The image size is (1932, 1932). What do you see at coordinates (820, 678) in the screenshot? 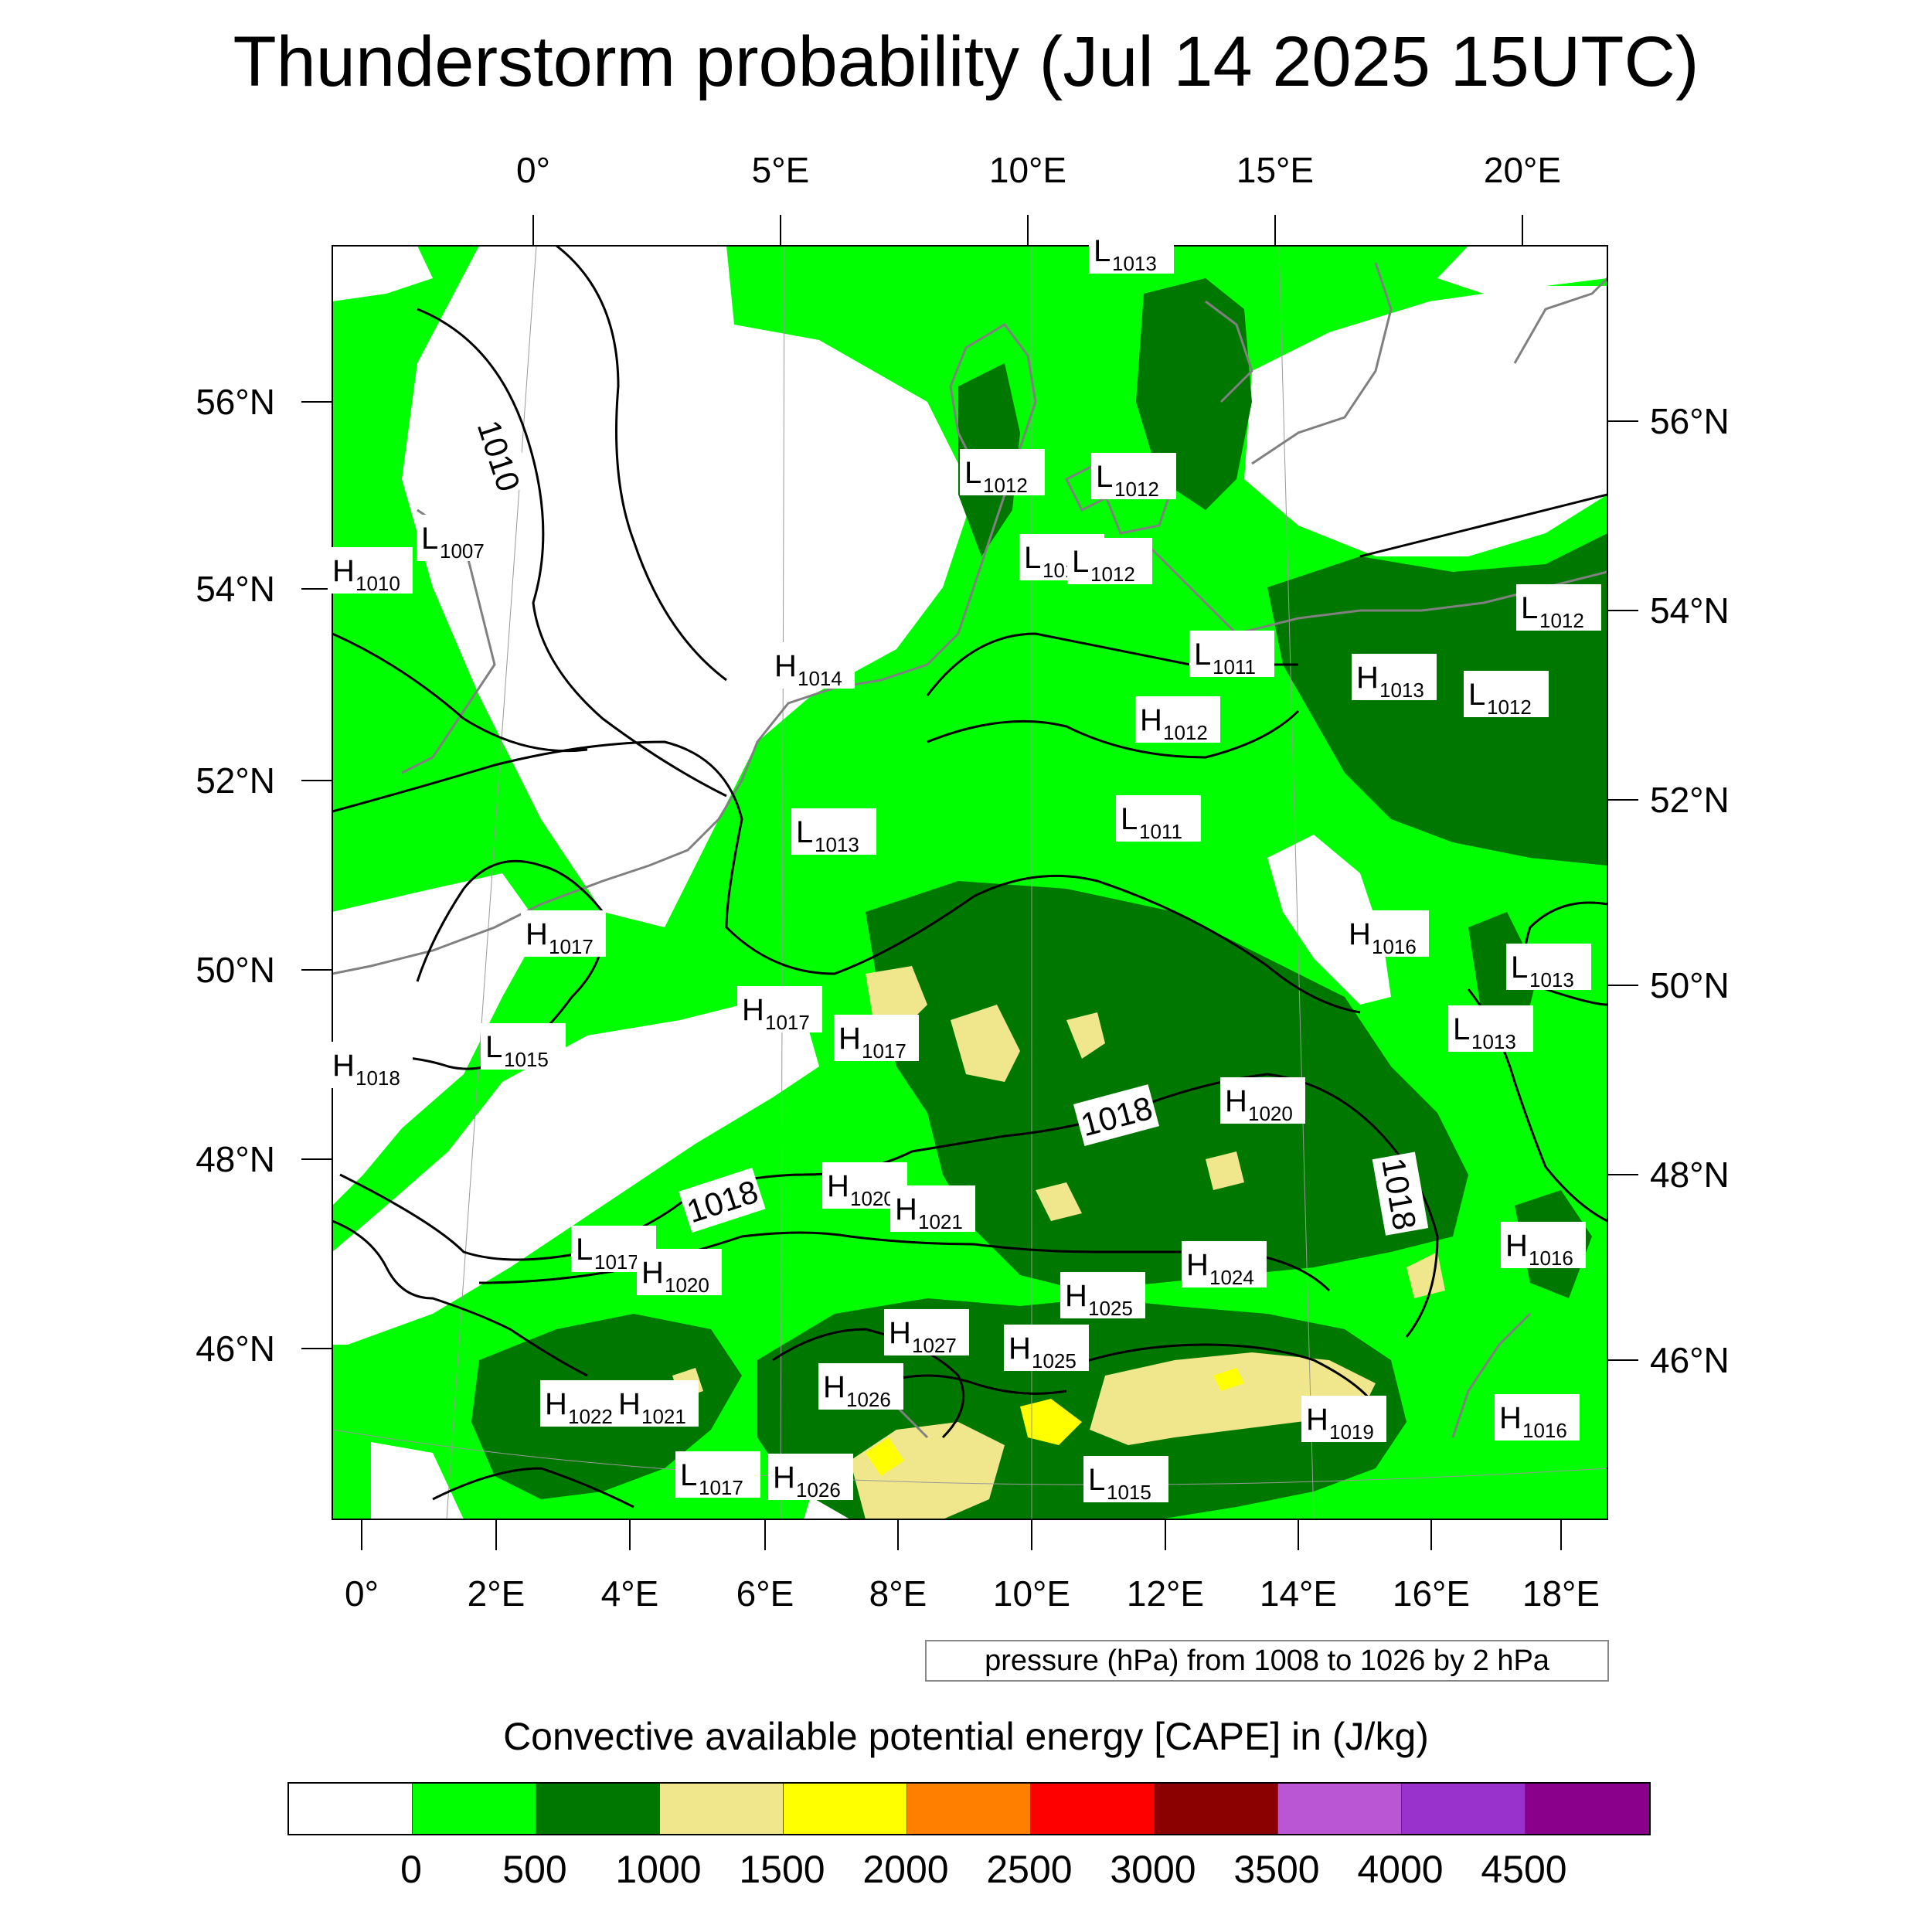
I see `svg-text: 1014` at bounding box center [820, 678].